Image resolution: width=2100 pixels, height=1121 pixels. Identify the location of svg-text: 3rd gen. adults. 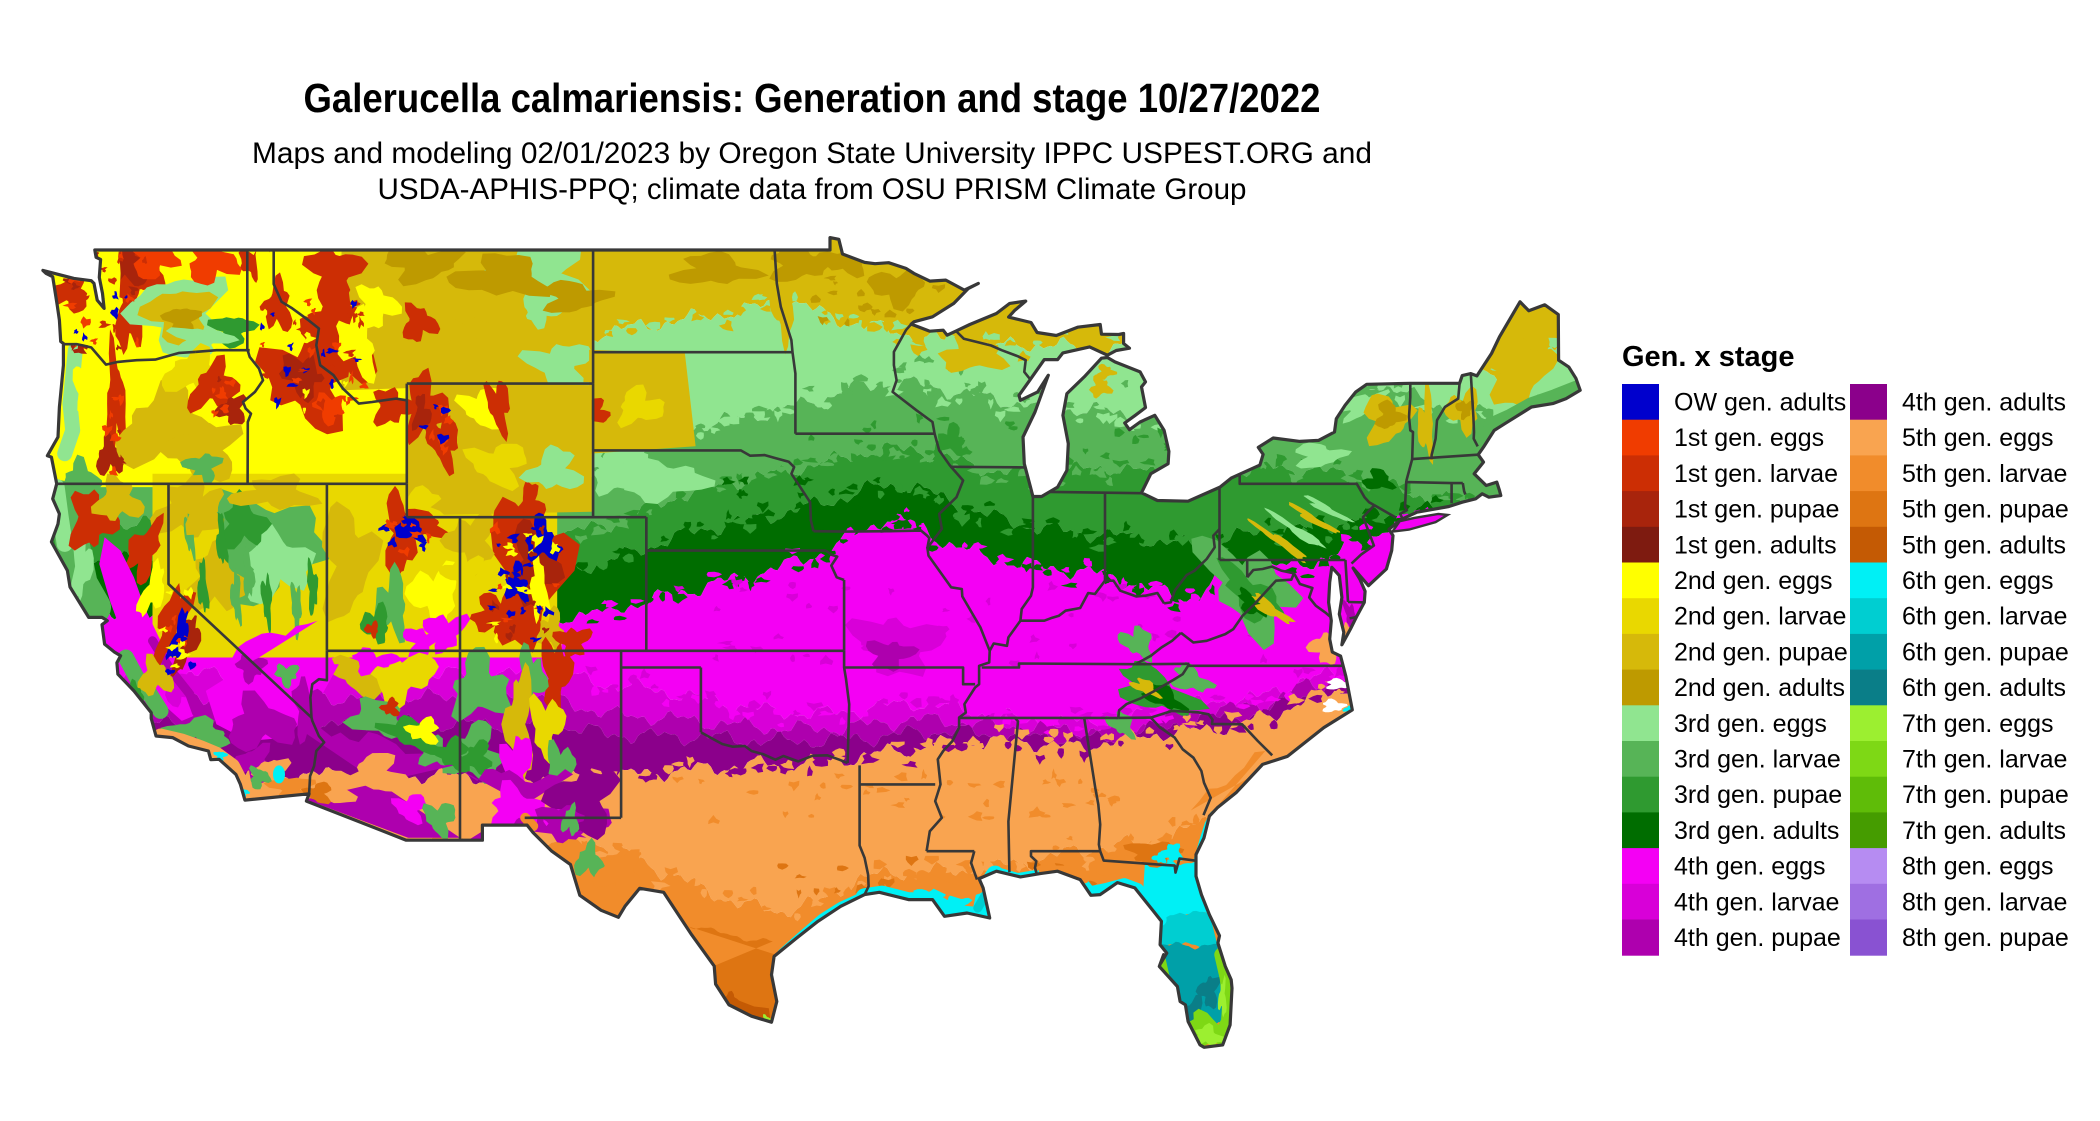
(1756, 831).